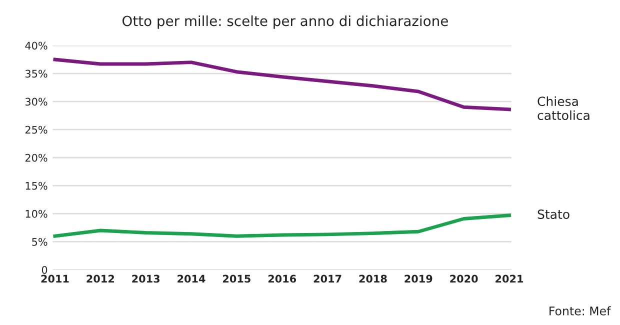 Image resolution: width=620 pixels, height=325 pixels. What do you see at coordinates (36, 102) in the screenshot?
I see `y-tick-label: 30%` at bounding box center [36, 102].